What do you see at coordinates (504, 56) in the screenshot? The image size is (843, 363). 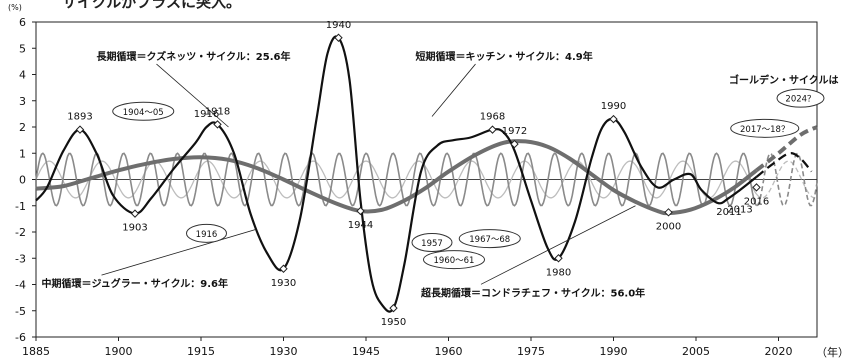 I see `annotation-label: 短期循環＝キッチン・サイクル：4.9年` at bounding box center [504, 56].